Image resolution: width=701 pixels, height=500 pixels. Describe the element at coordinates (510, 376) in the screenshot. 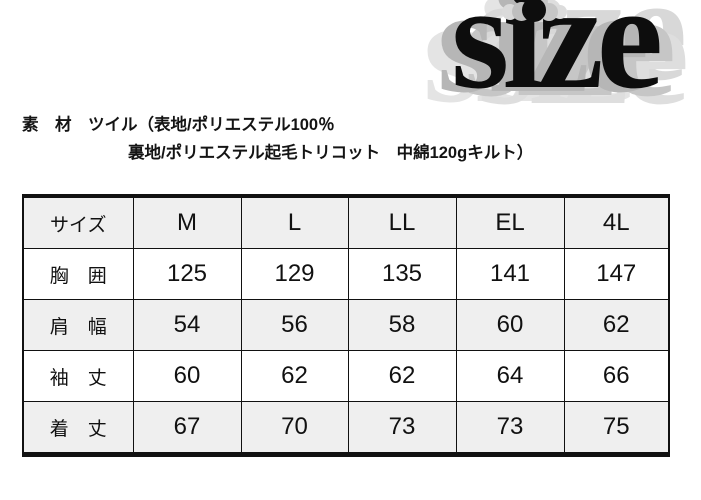

I see `size-value-cell: 64` at that location.